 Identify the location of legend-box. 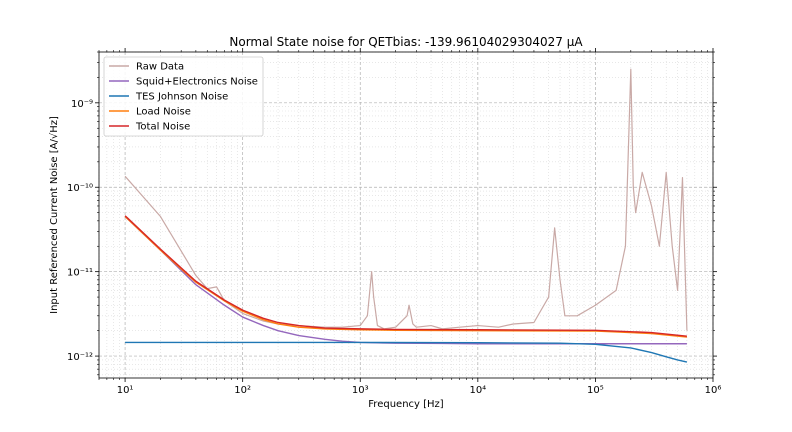
(183, 96).